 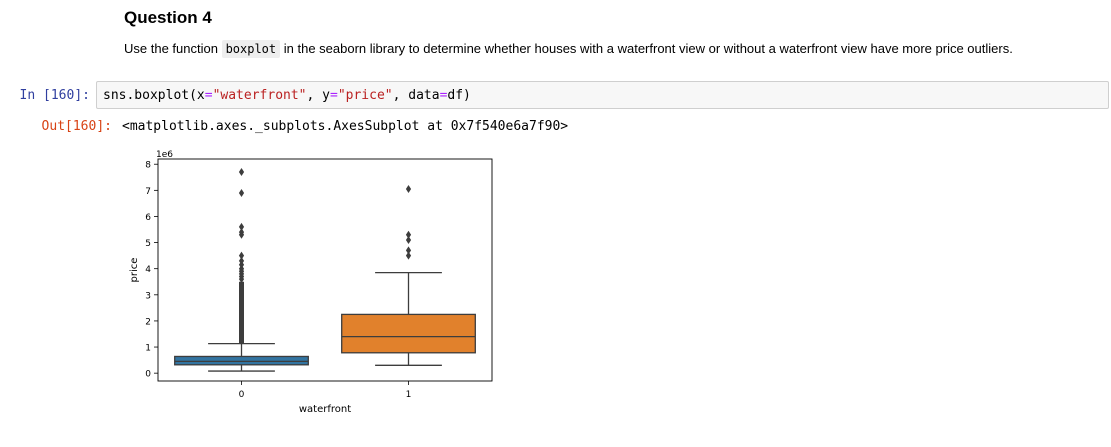 I want to click on question-text-before: Use the function, so click(x=173, y=48).